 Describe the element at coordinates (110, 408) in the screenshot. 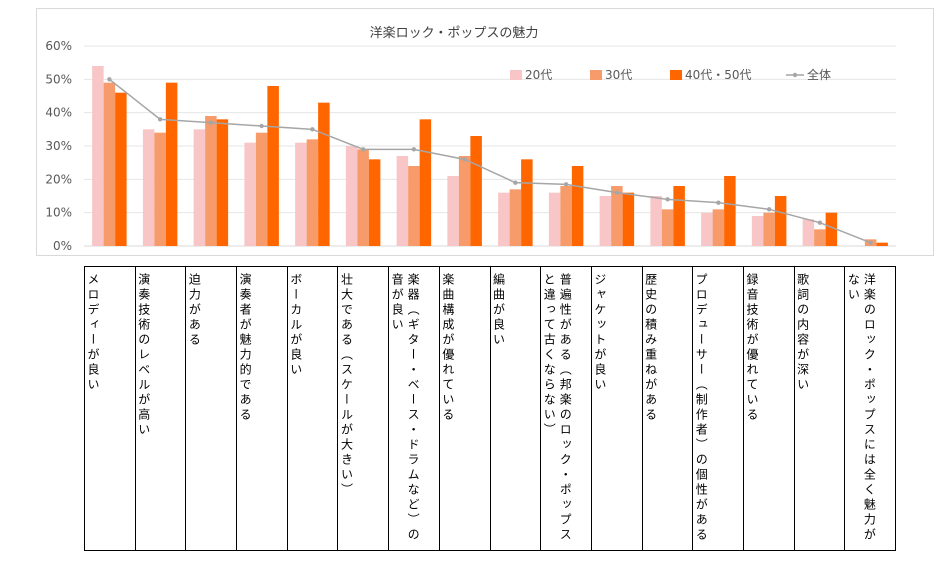

I see `category-cell: メロディーが良い` at that location.